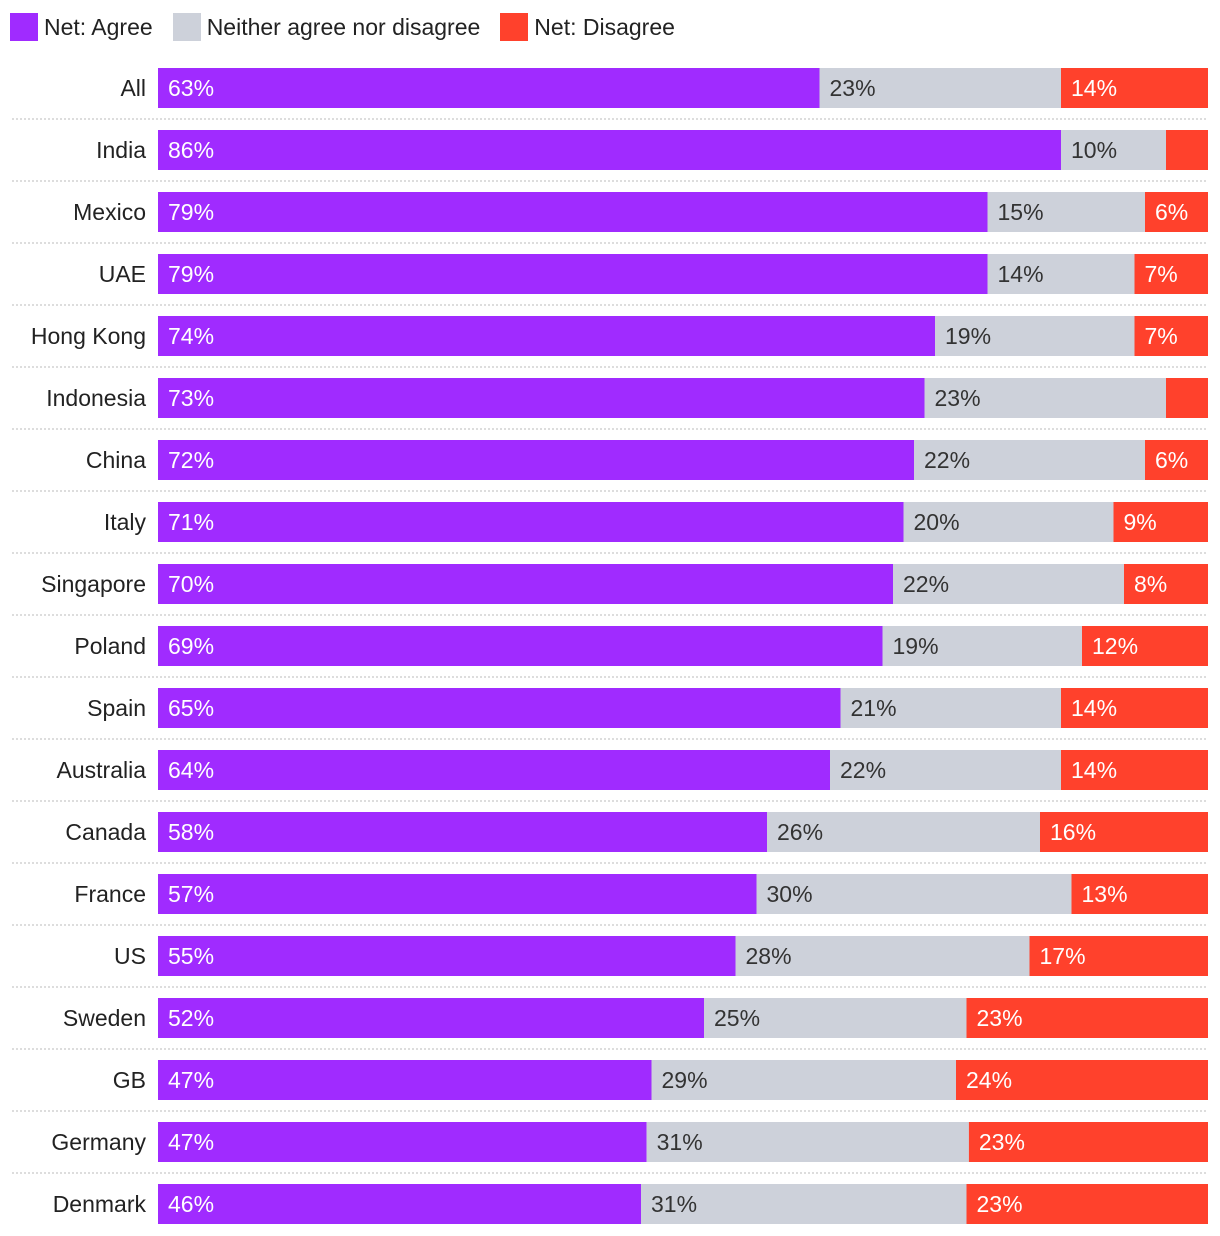  Describe the element at coordinates (874, 708) in the screenshot. I see `data-label-neither-spain: 21%` at that location.